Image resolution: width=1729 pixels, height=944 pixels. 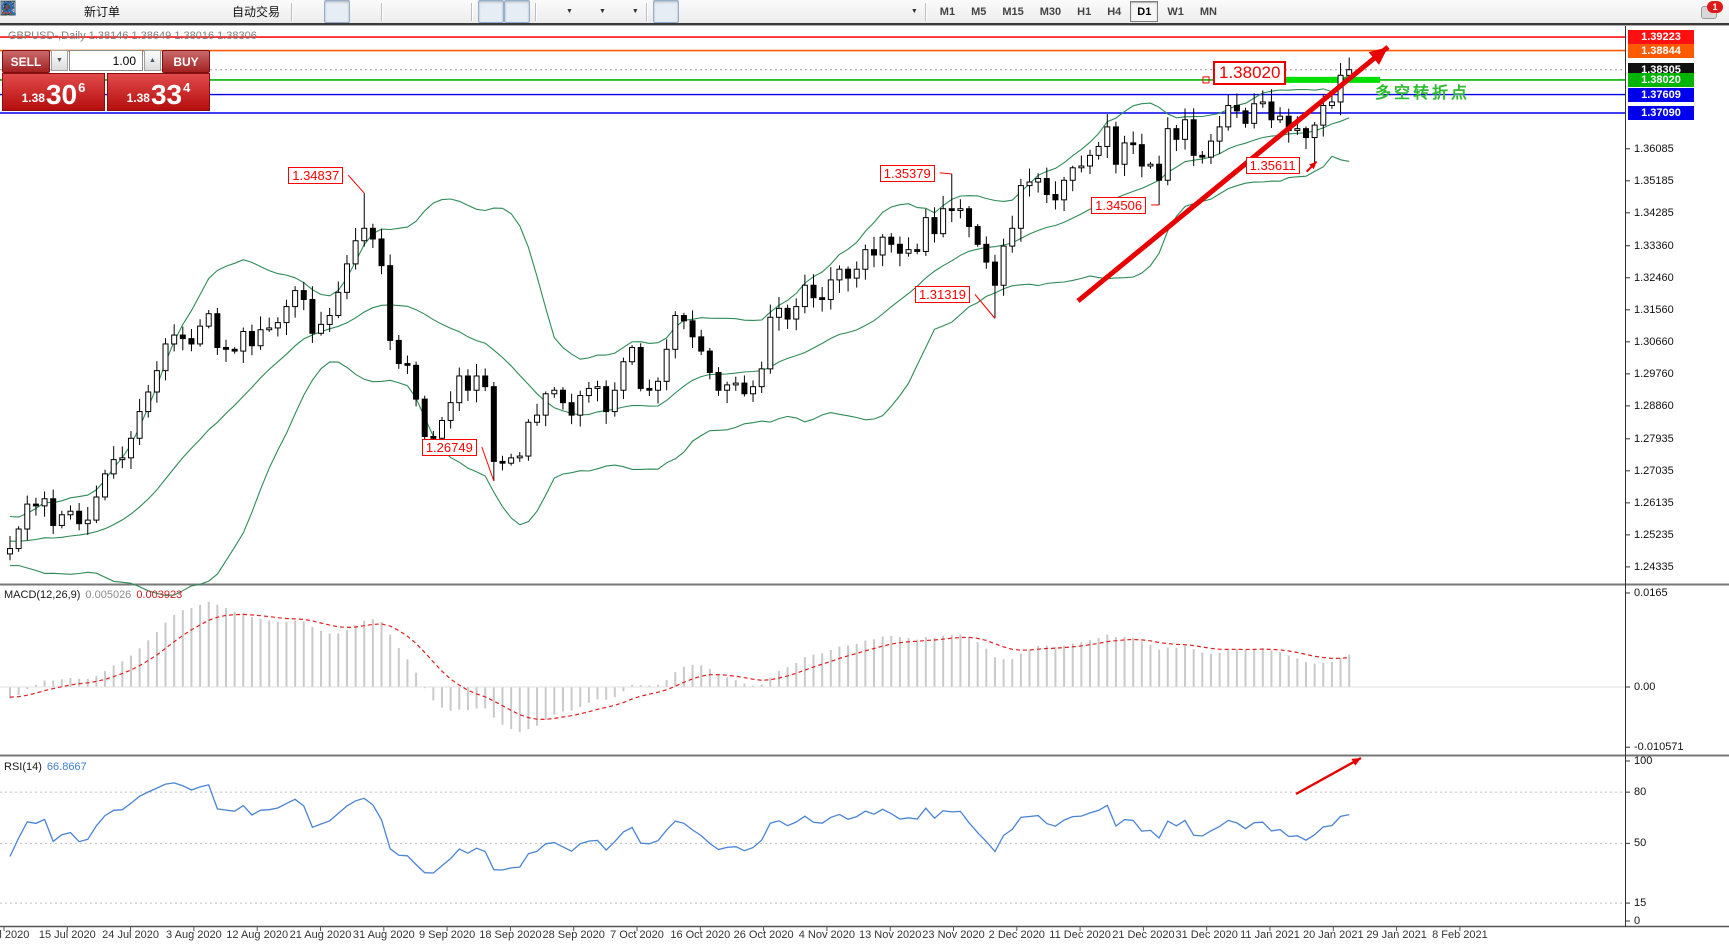 I want to click on price-axis-tick-label: 1.33360, so click(x=1654, y=245).